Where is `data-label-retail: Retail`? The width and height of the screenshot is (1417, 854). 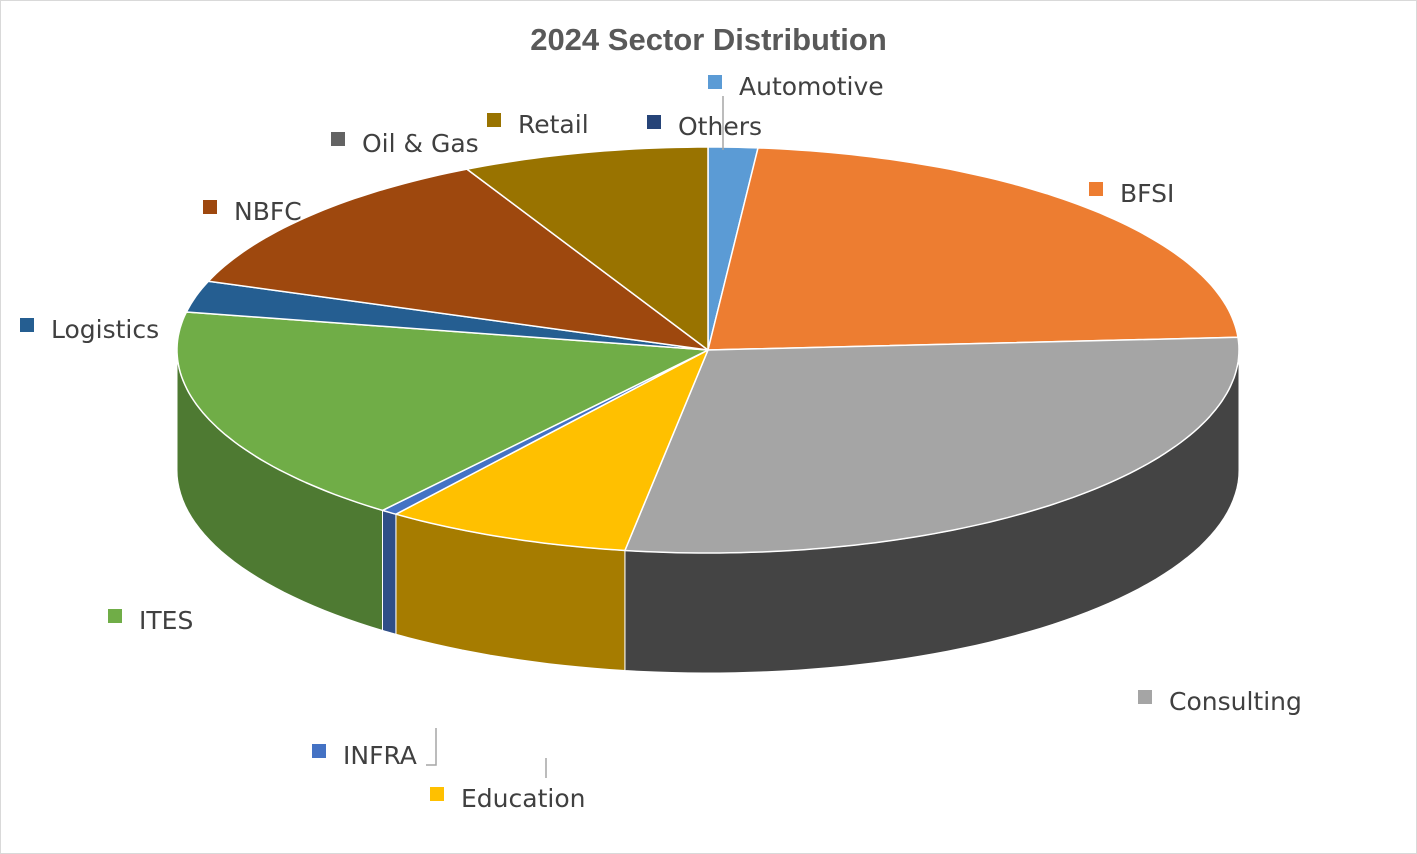 data-label-retail: Retail is located at coordinates (538, 124).